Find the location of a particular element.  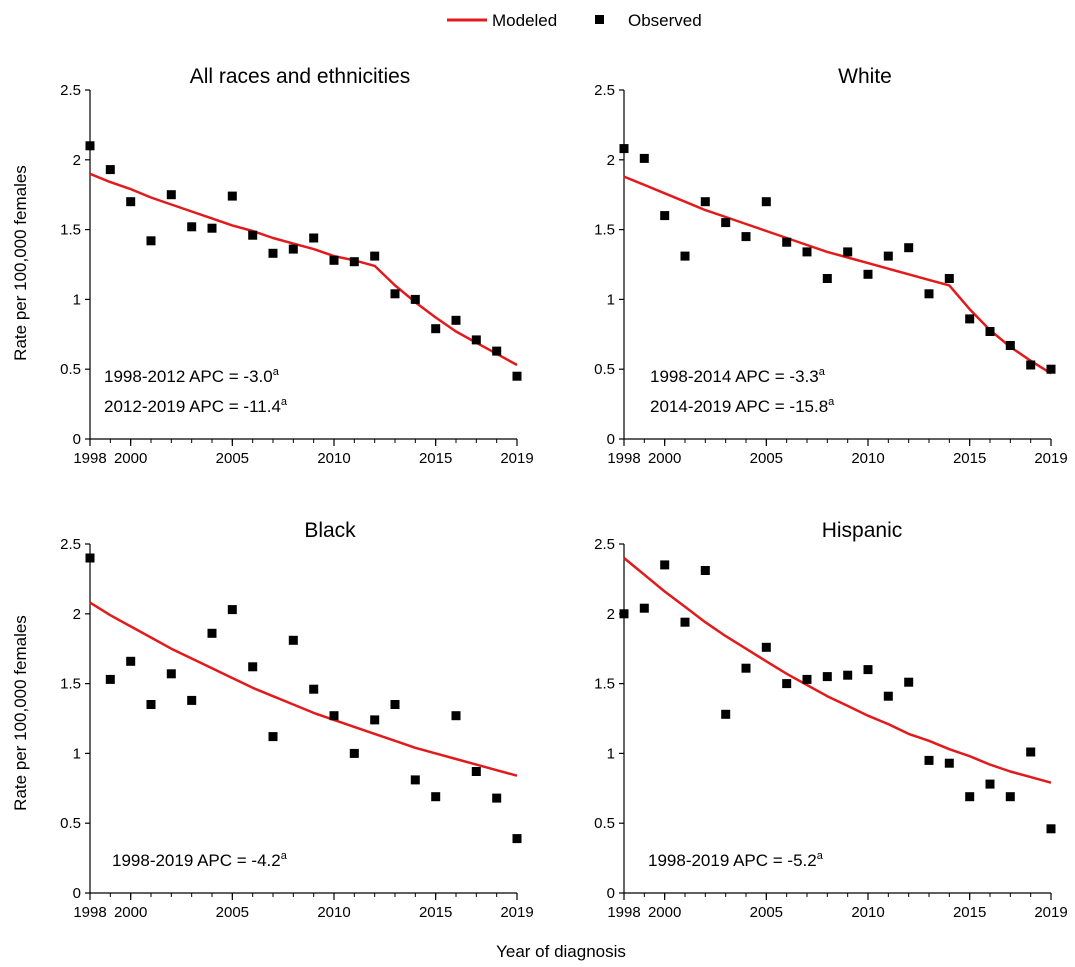

apc-annotation: 1998-2019 APC = -5.2a is located at coordinates (736, 860).